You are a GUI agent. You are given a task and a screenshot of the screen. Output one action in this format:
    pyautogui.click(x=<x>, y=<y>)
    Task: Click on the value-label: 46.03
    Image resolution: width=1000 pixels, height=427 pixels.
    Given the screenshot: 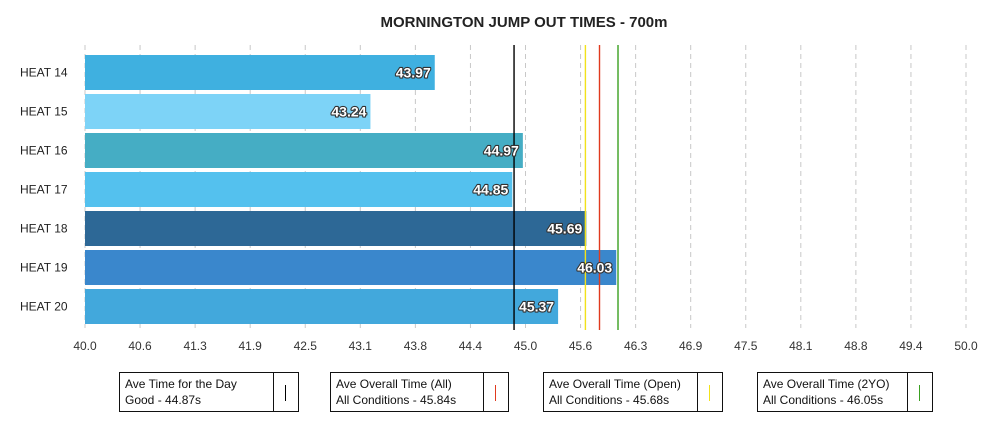 What is the action you would take?
    pyautogui.click(x=594, y=268)
    